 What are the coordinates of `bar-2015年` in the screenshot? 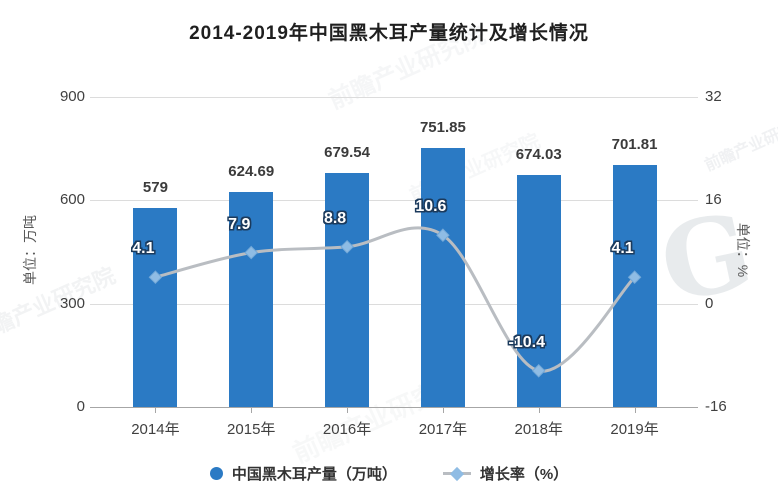 It's located at (251, 299).